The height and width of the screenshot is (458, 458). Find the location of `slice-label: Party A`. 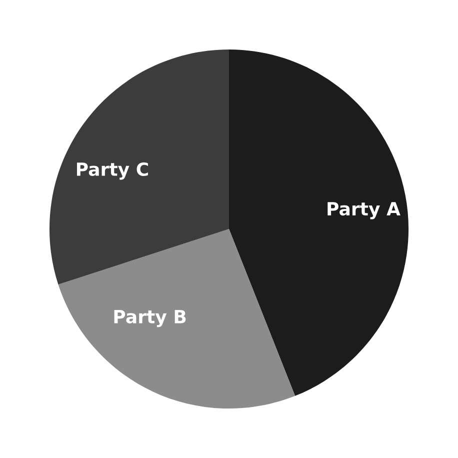

slice-label: Party A is located at coordinates (364, 211).